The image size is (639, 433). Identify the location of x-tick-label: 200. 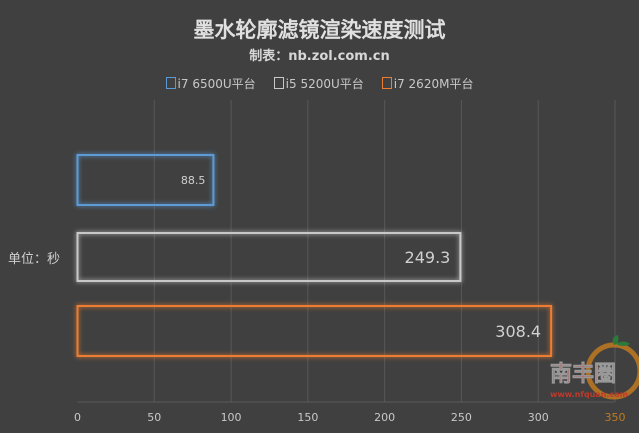
(384, 417).